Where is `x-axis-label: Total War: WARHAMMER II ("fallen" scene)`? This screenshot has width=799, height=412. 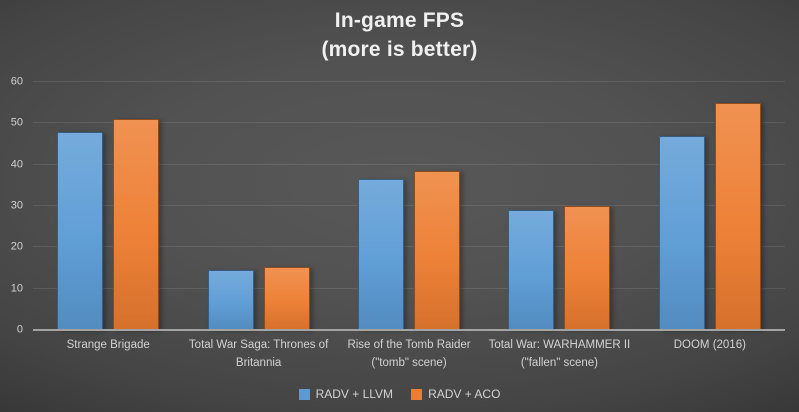 x-axis-label: Total War: WARHAMMER II ("fallen" scene) is located at coordinates (559, 354).